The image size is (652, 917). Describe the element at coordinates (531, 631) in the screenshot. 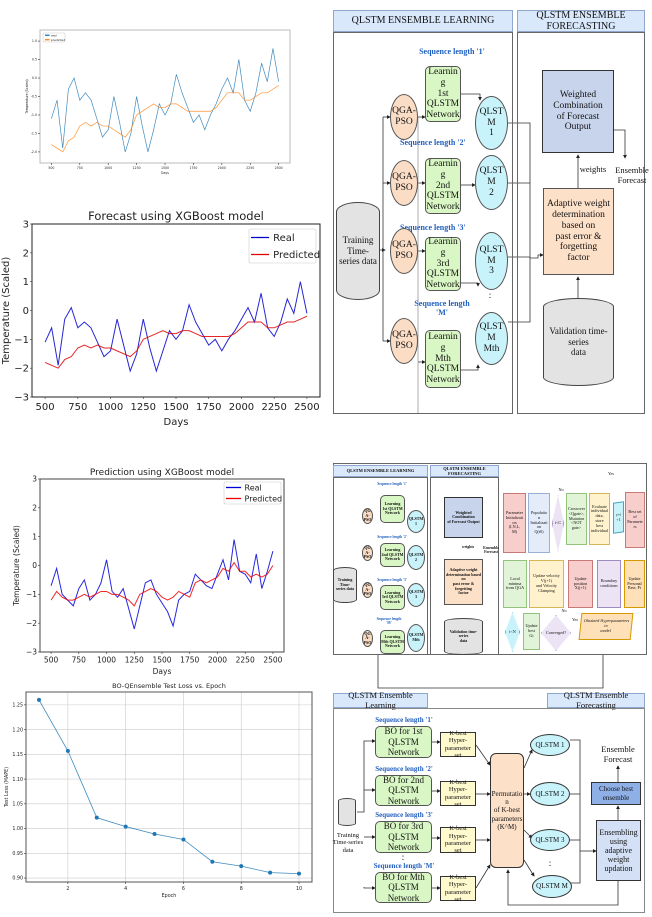

I see `update-best-box: Update best Gi` at that location.